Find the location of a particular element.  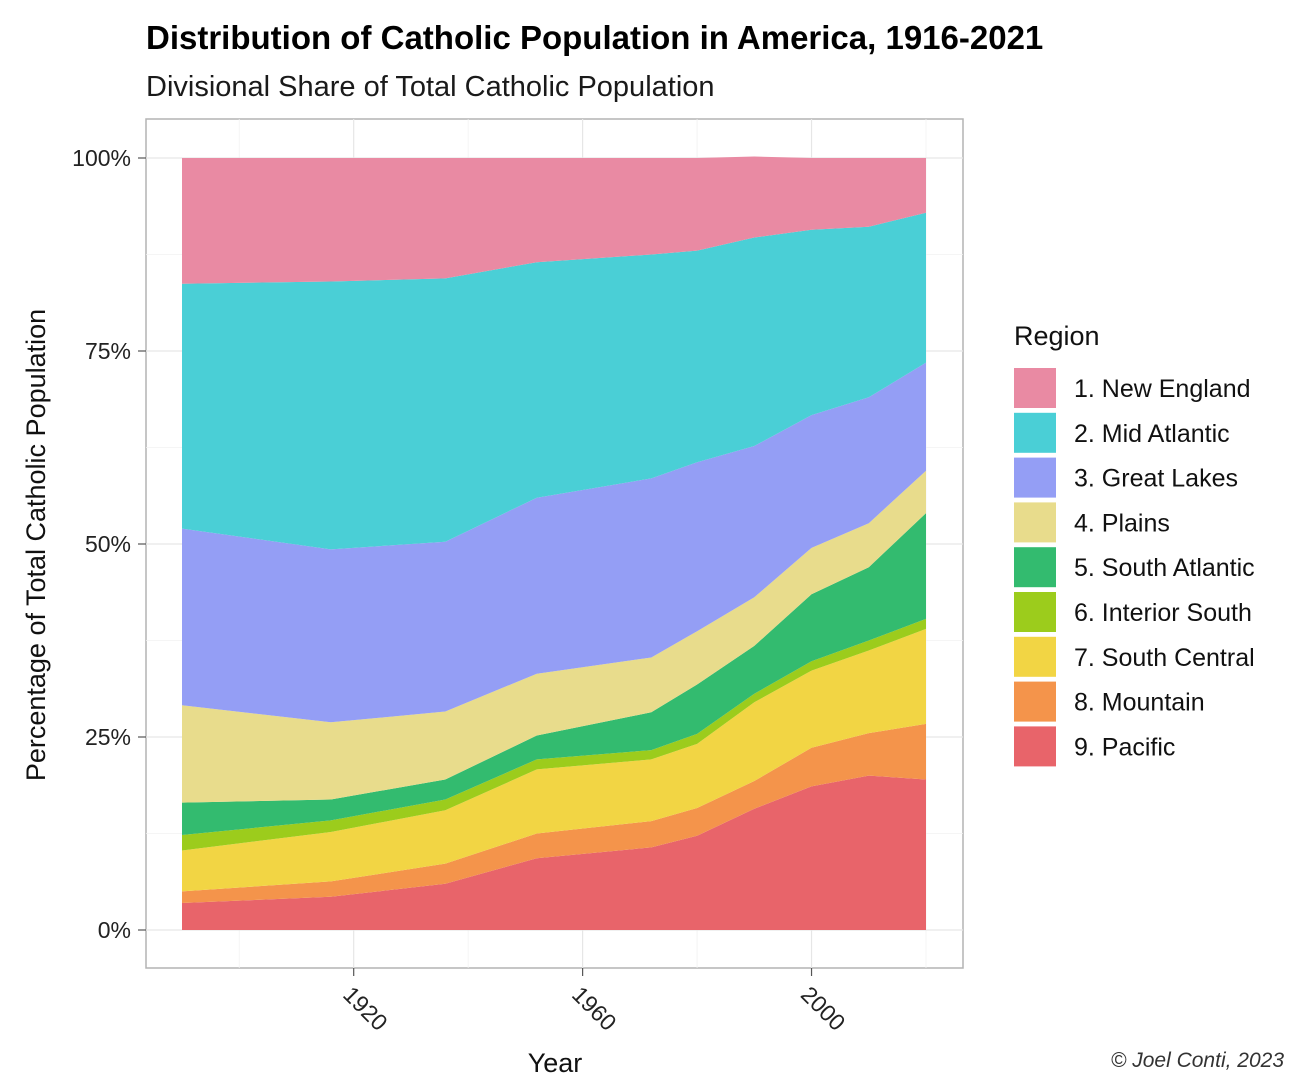

legend-label-mid-atlantic: 2. Mid Atlantic is located at coordinates (1152, 434).